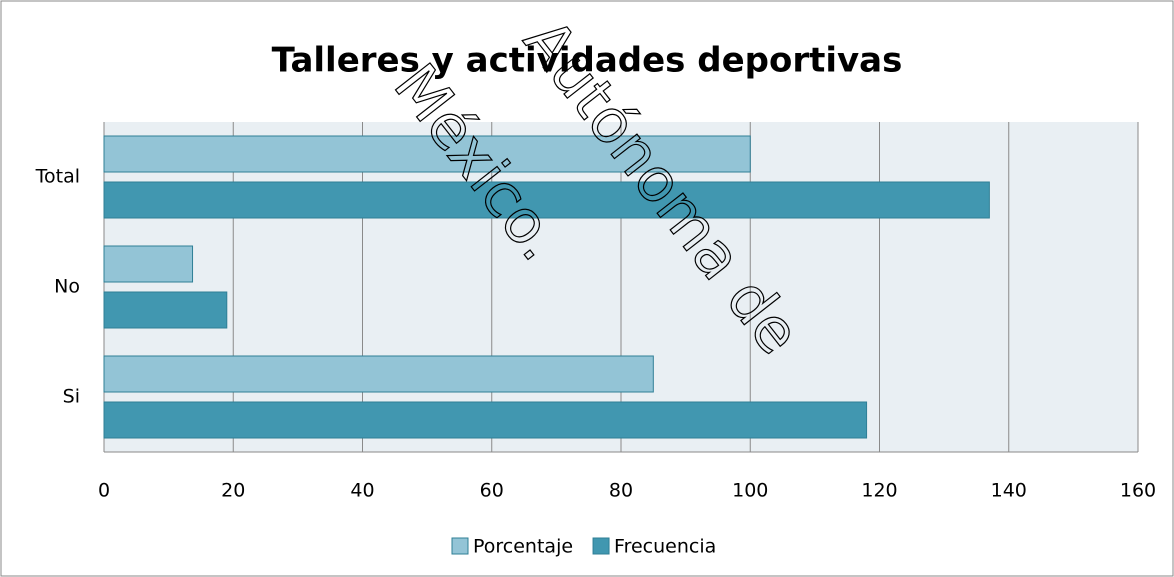 Image resolution: width=1174 pixels, height=577 pixels. Describe the element at coordinates (665, 547) in the screenshot. I see `legend-label: Frecuencia` at that location.